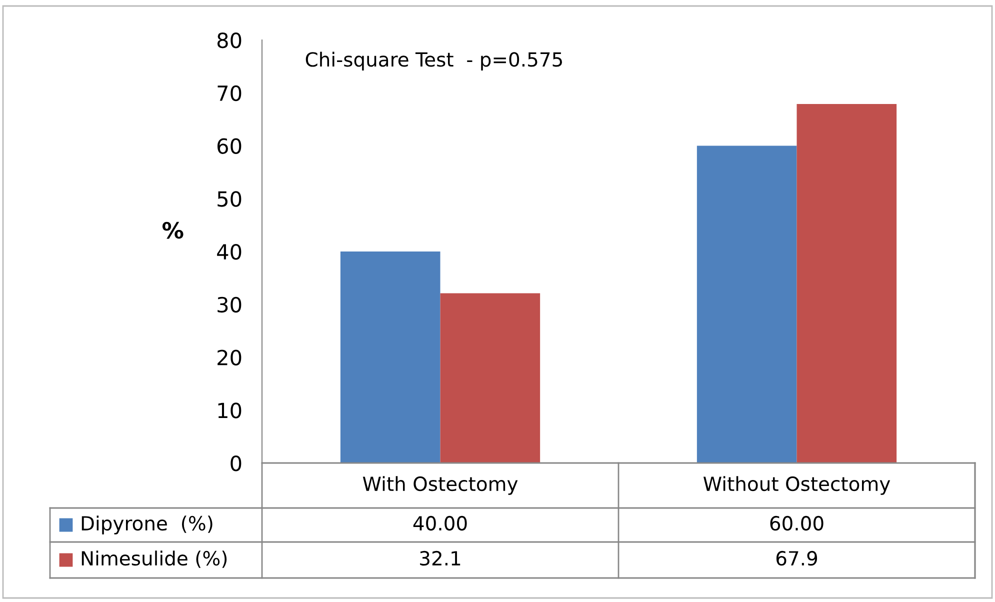 This screenshot has height=602, width=995. Describe the element at coordinates (230, 304) in the screenshot. I see `y-tick-label: 30` at that location.